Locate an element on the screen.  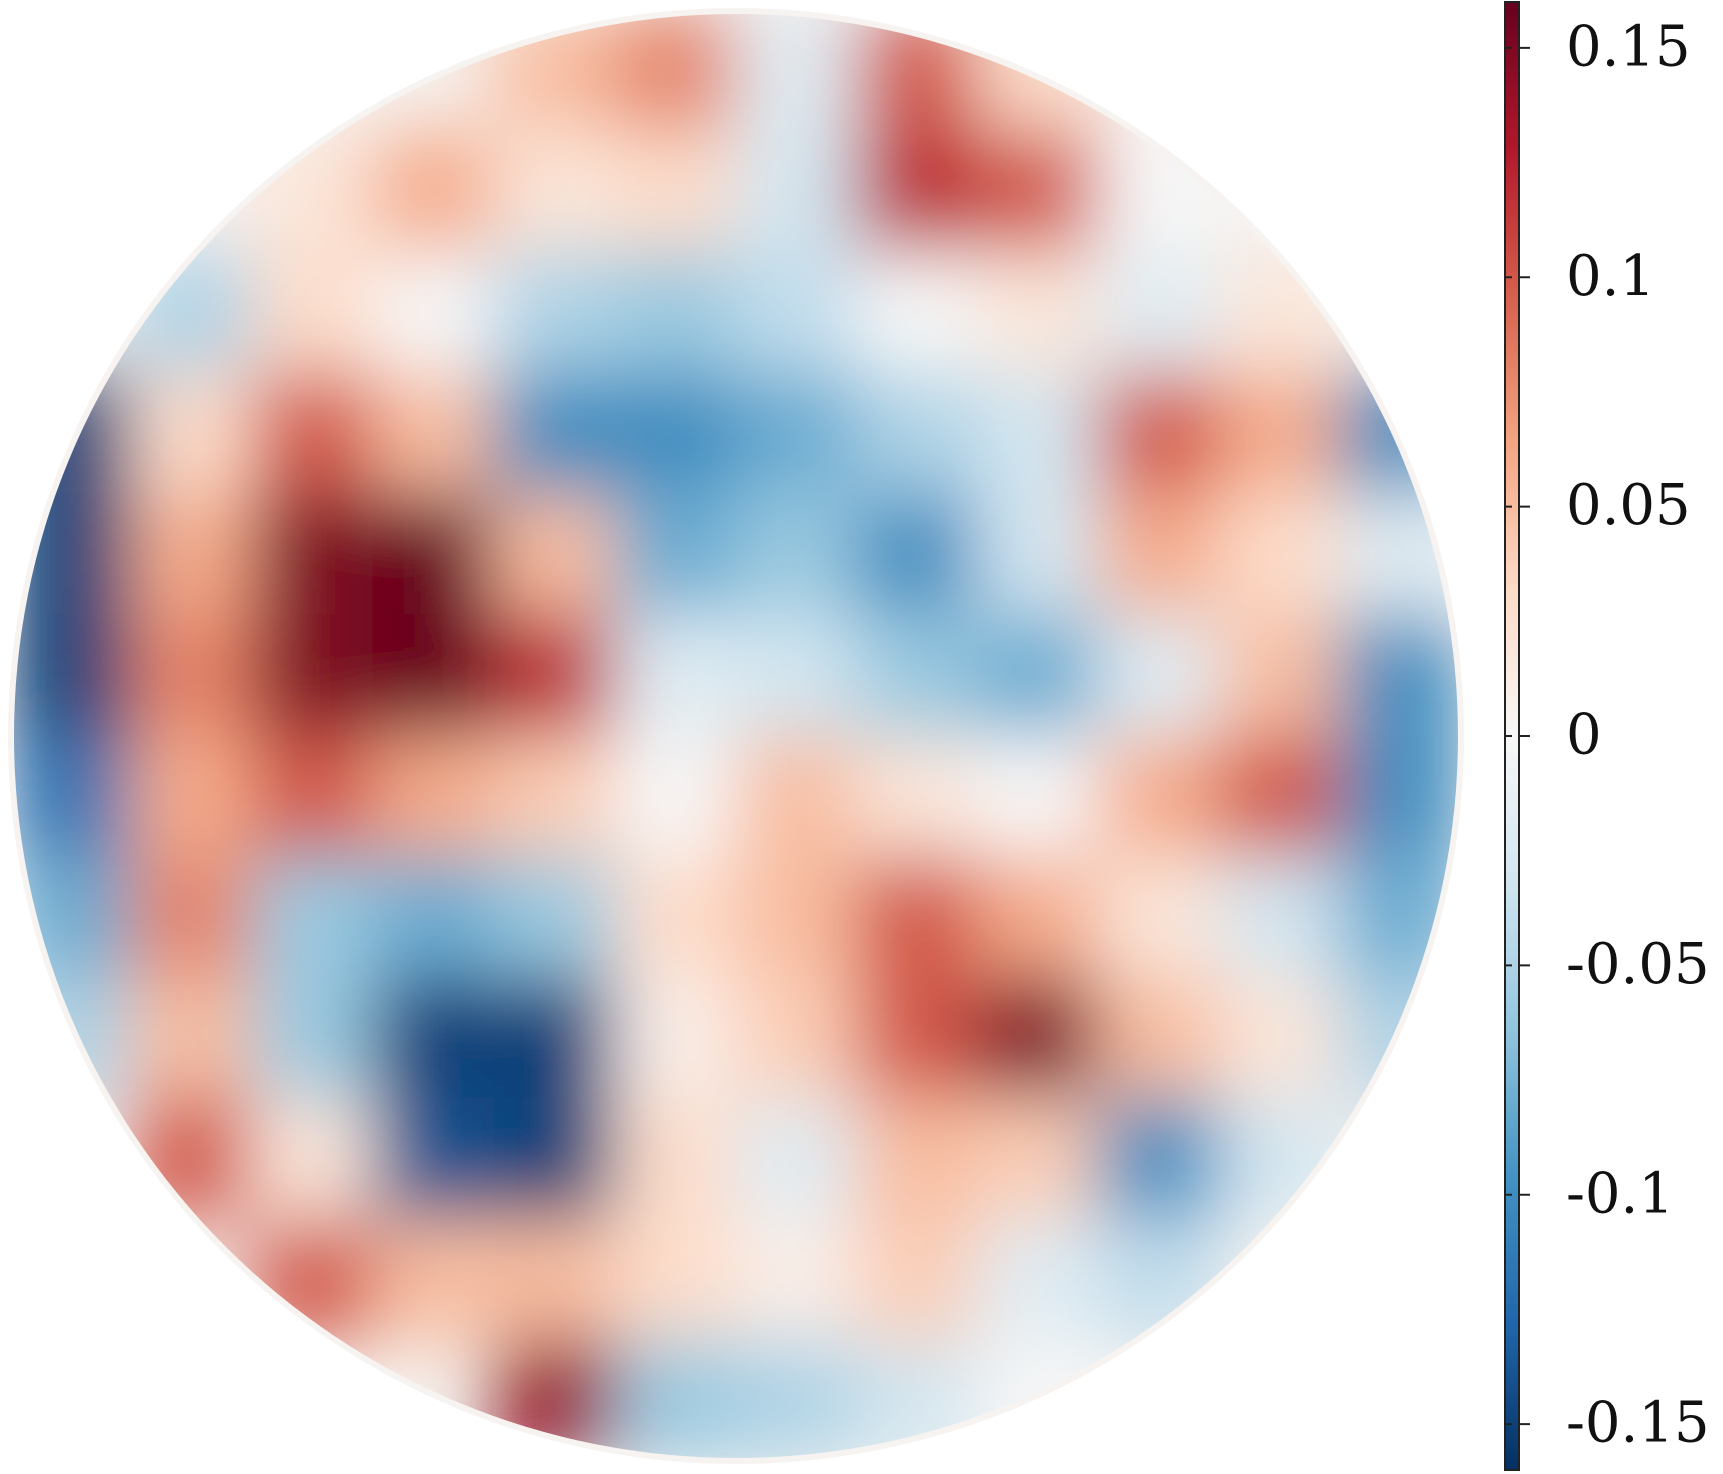
colorbar-tick-label: 0 is located at coordinates (1584, 735).